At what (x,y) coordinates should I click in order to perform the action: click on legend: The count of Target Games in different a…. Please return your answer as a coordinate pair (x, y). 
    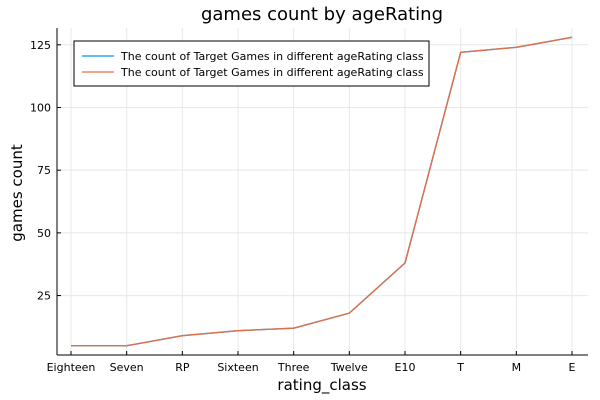
    Looking at the image, I should click on (251, 63).